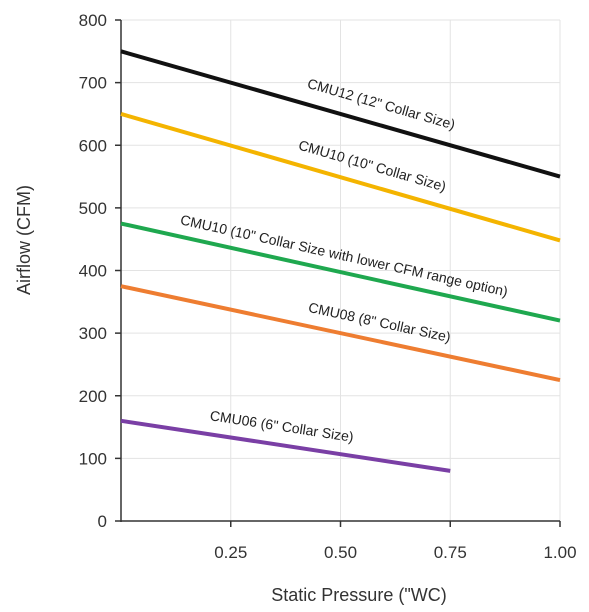  I want to click on x-axis-title: Static Pressure ("WC), so click(358, 595).